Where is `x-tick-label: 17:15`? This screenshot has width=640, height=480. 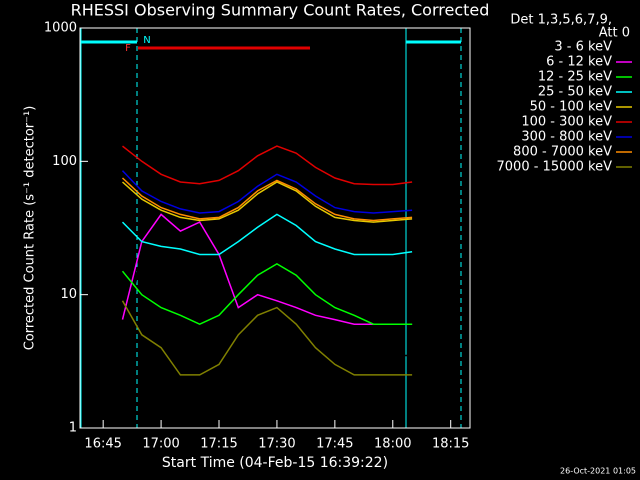
x-tick-label: 17:15 is located at coordinates (218, 444).